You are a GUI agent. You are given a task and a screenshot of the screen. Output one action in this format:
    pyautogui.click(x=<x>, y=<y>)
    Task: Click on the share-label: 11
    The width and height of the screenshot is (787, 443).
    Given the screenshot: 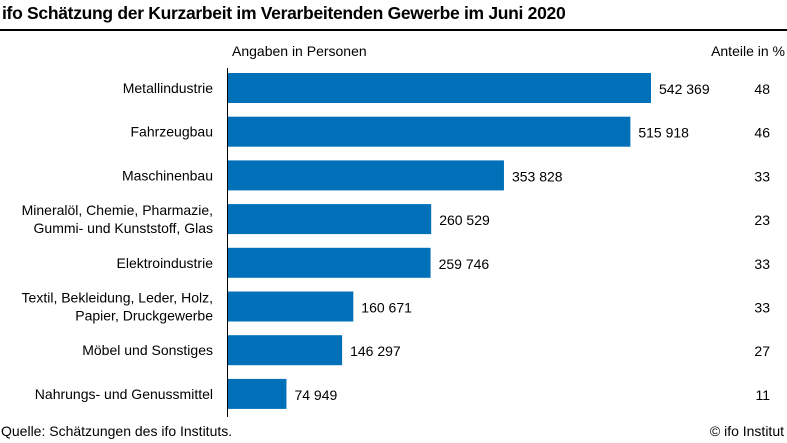 What is the action you would take?
    pyautogui.click(x=762, y=395)
    